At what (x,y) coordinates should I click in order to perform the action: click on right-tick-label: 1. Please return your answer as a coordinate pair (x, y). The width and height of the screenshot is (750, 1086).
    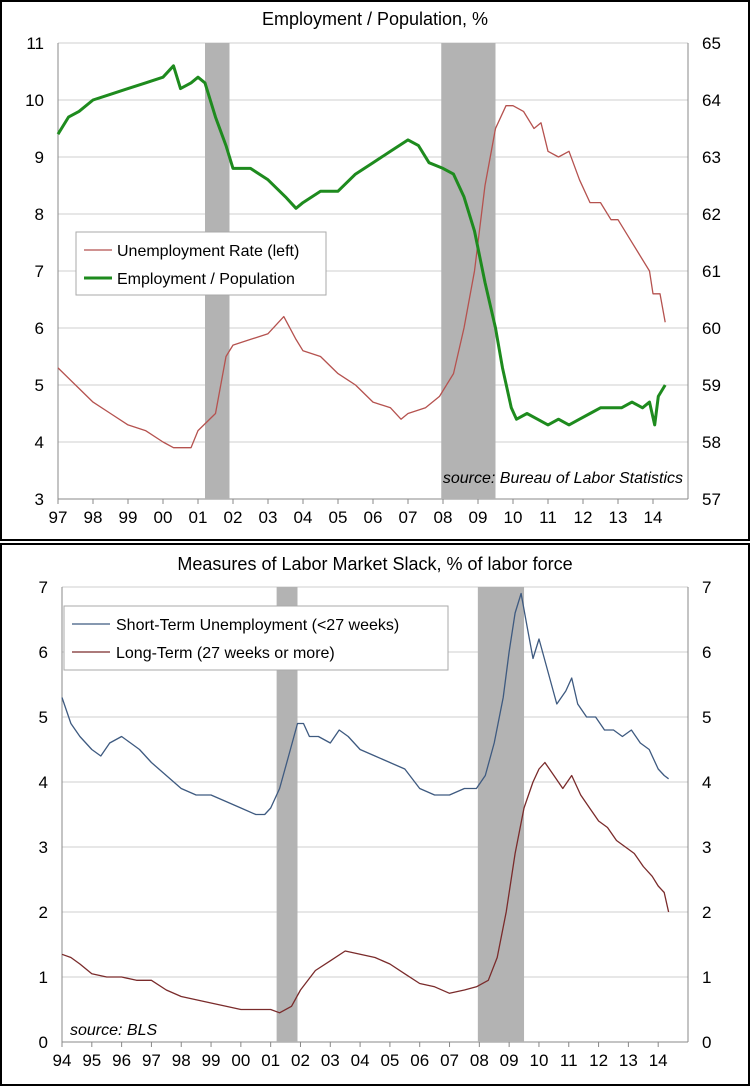
    Looking at the image, I should click on (706, 977).